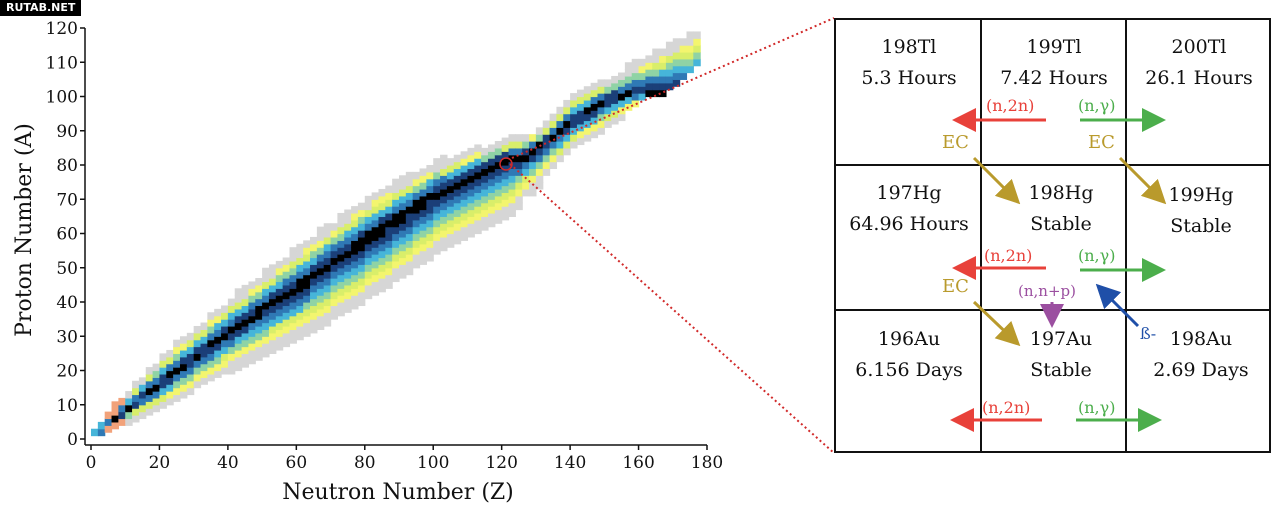 The width and height of the screenshot is (1280, 511). What do you see at coordinates (1061, 339) in the screenshot?
I see `nuclide-name: 197Au` at bounding box center [1061, 339].